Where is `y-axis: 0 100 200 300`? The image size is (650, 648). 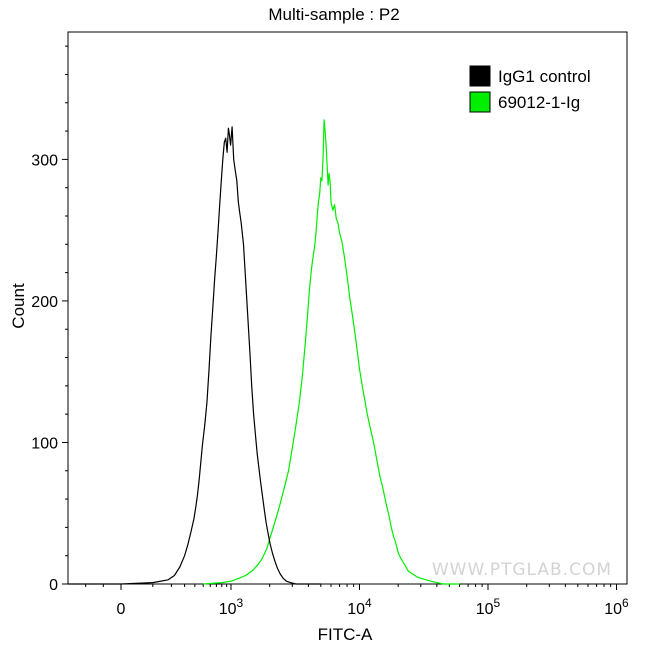 y-axis: 0 100 200 300 is located at coordinates (49, 319).